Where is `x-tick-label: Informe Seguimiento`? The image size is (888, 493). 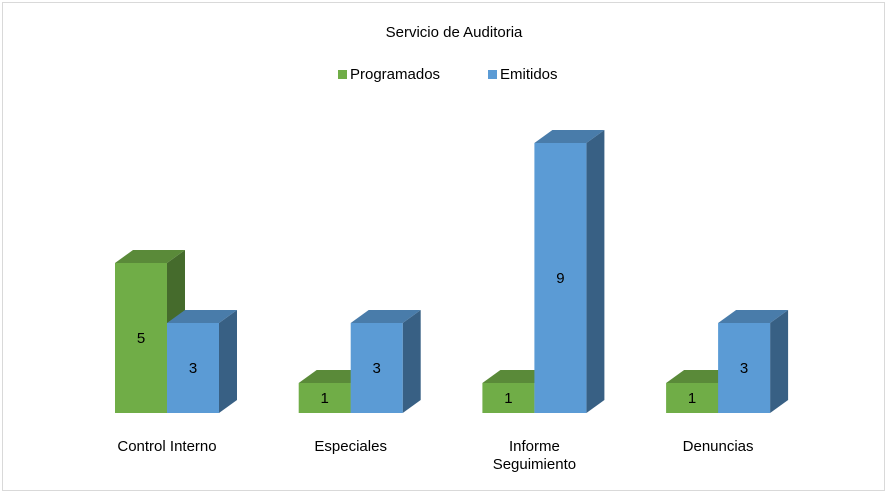
x-tick-label: Informe Seguimiento is located at coordinates (534, 455).